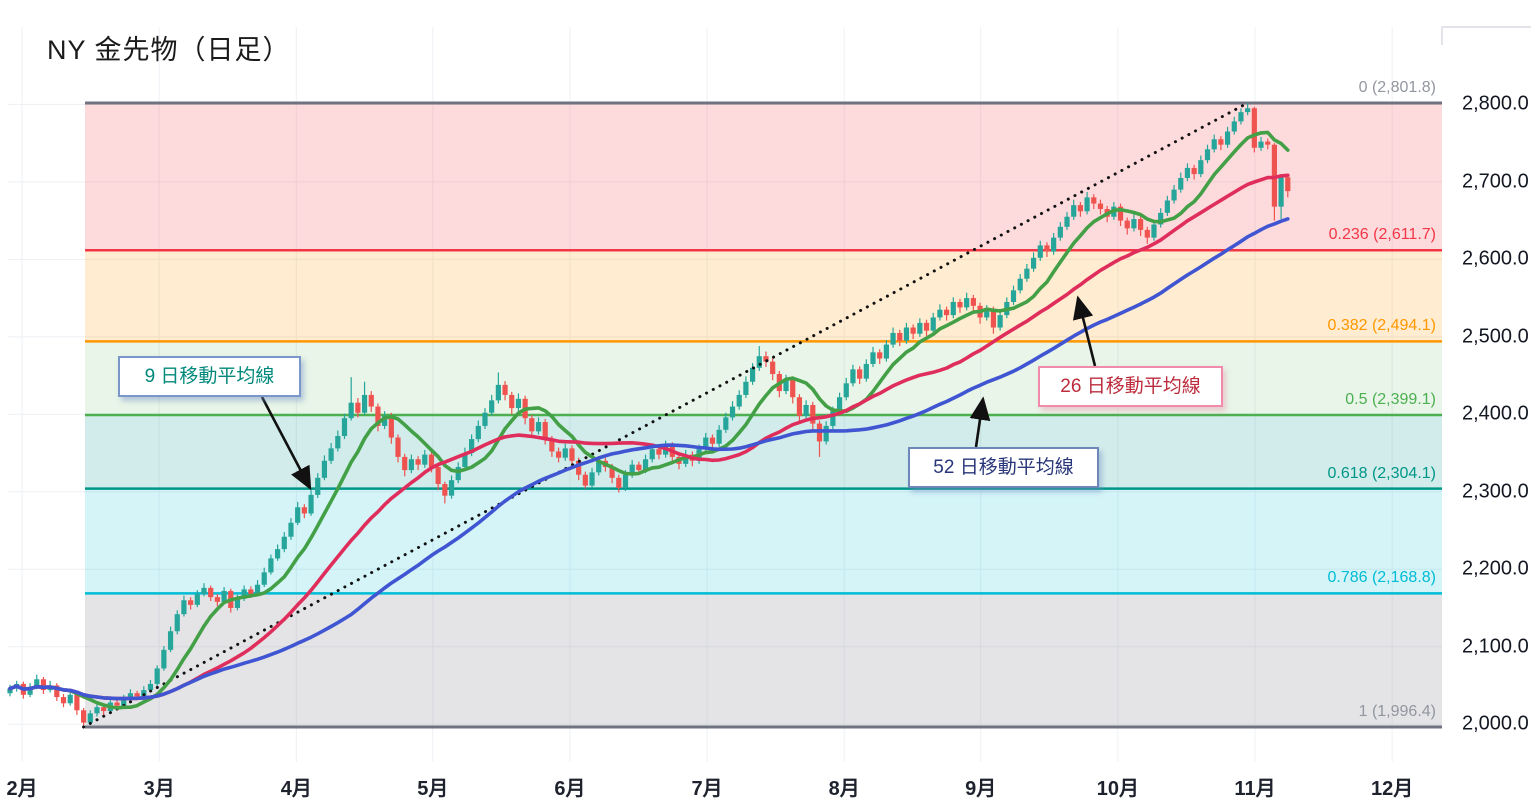 This screenshot has width=1531, height=810. What do you see at coordinates (22, 789) in the screenshot?
I see `x-axis-month-label: 2月` at bounding box center [22, 789].